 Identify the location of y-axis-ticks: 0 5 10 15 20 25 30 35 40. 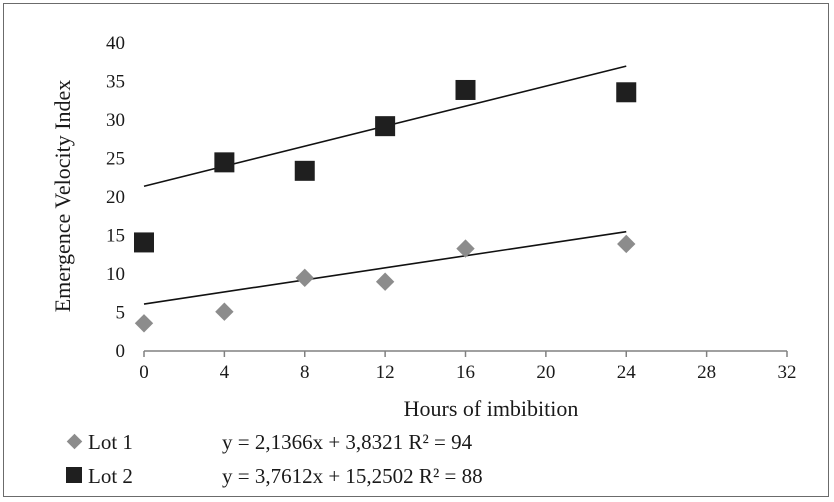
(115, 197).